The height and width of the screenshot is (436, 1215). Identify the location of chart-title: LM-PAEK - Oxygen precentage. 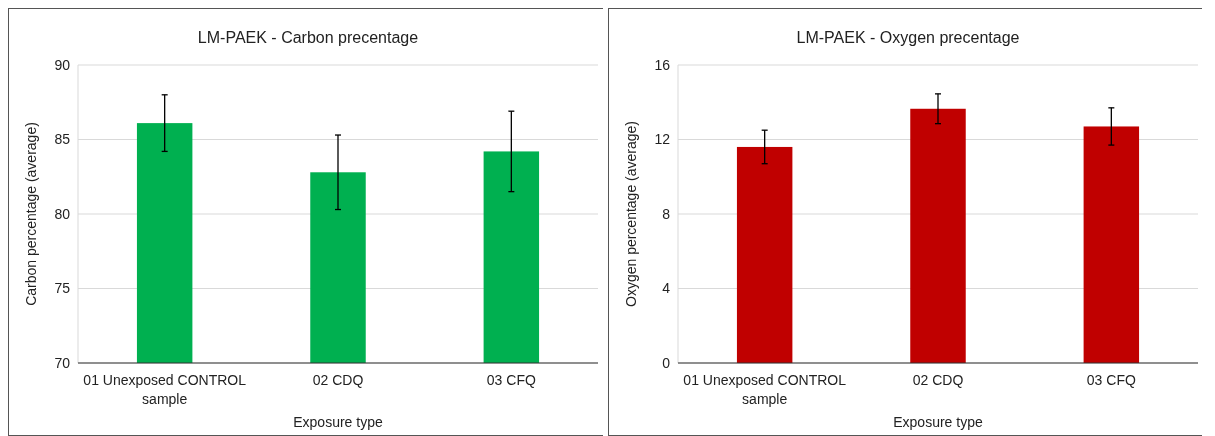
(908, 37).